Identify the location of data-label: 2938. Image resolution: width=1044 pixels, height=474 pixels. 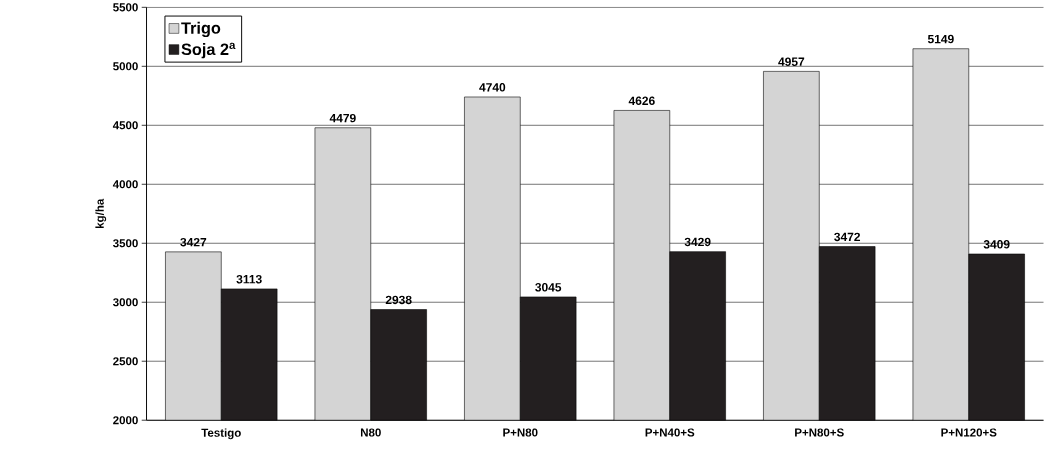
(398, 299).